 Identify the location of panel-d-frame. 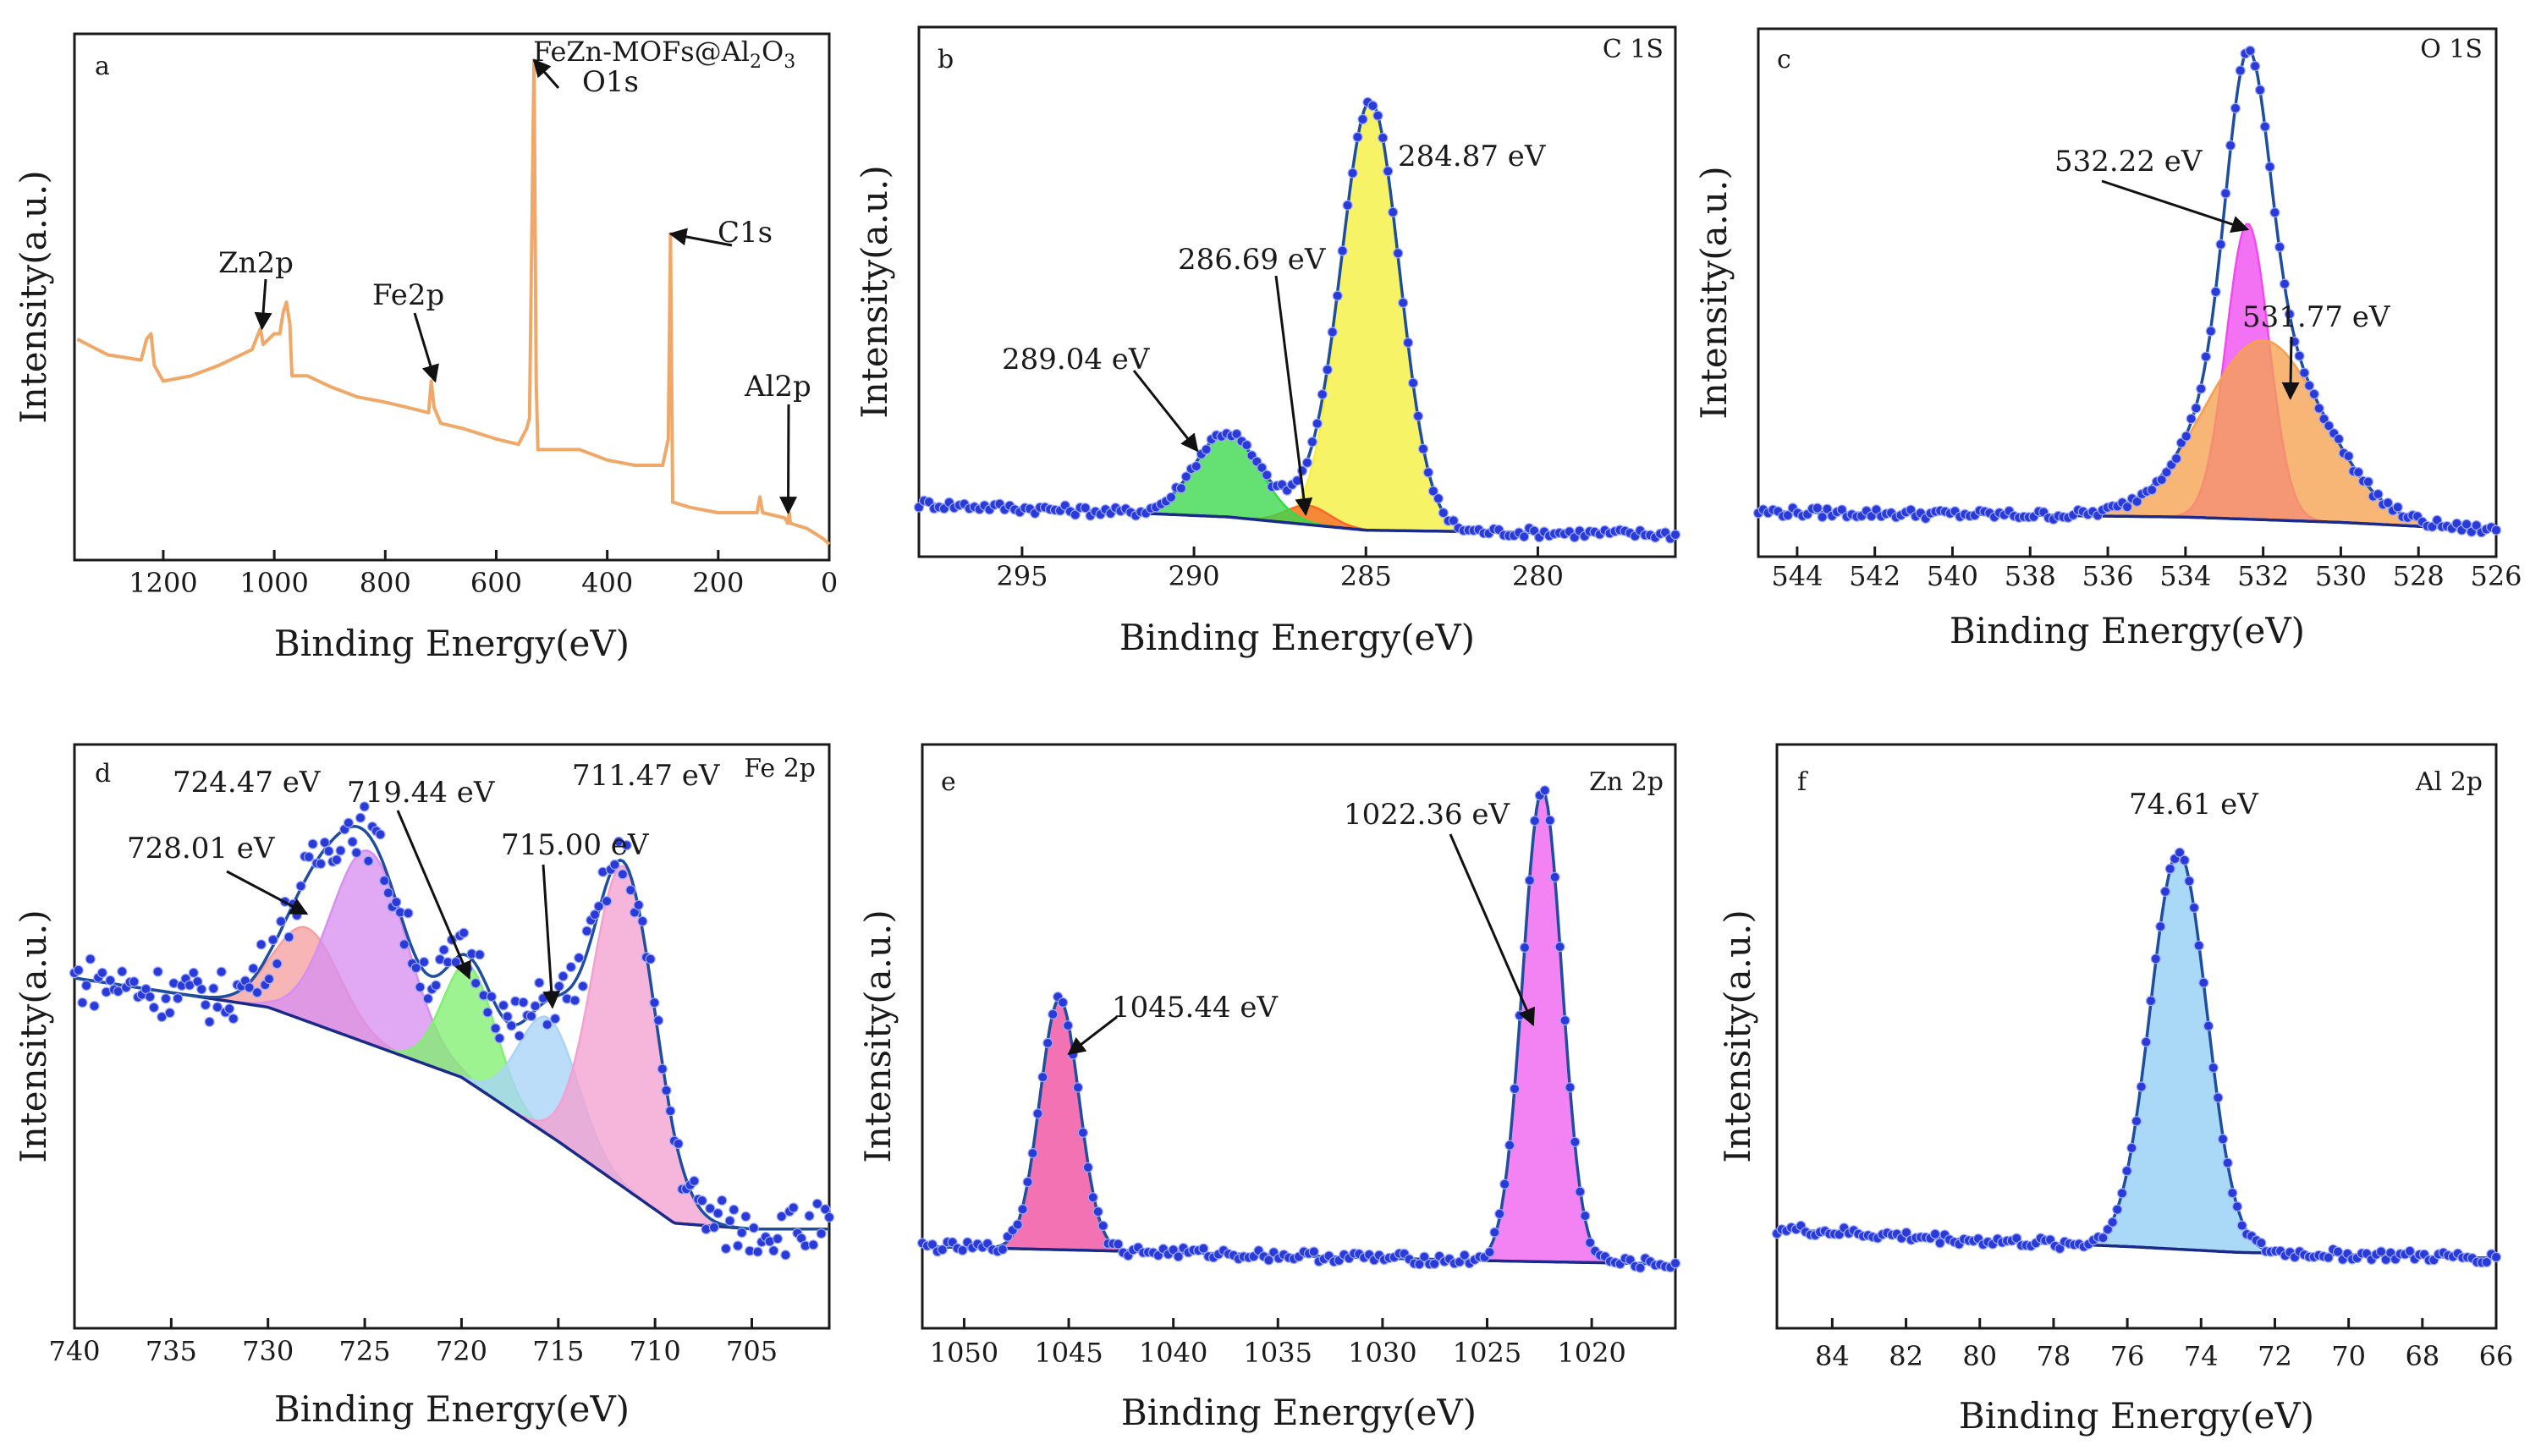
(452, 1037).